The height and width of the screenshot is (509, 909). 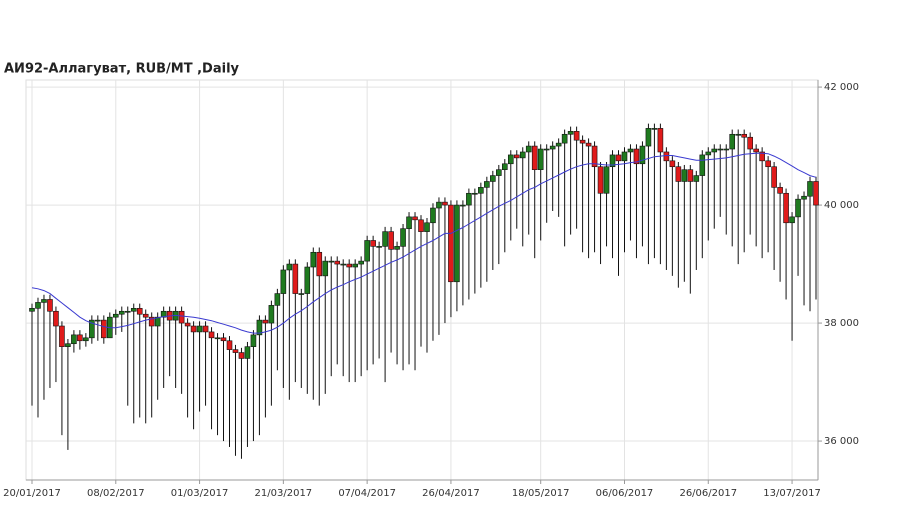 I want to click on x-tick-label: 06/06/2017, so click(x=625, y=493).